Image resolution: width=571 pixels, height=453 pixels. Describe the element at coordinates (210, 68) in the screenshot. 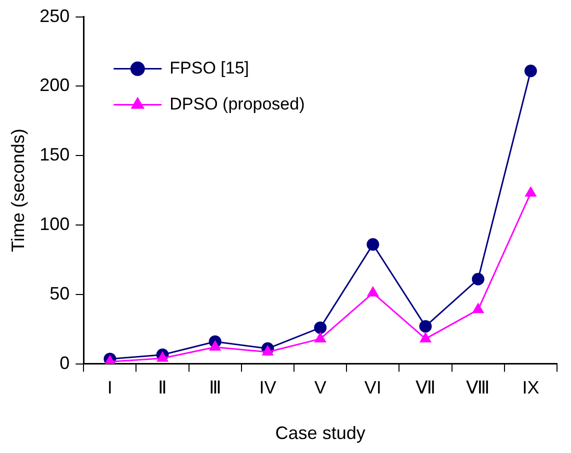

I see `legend-label: FPSO [15]` at that location.